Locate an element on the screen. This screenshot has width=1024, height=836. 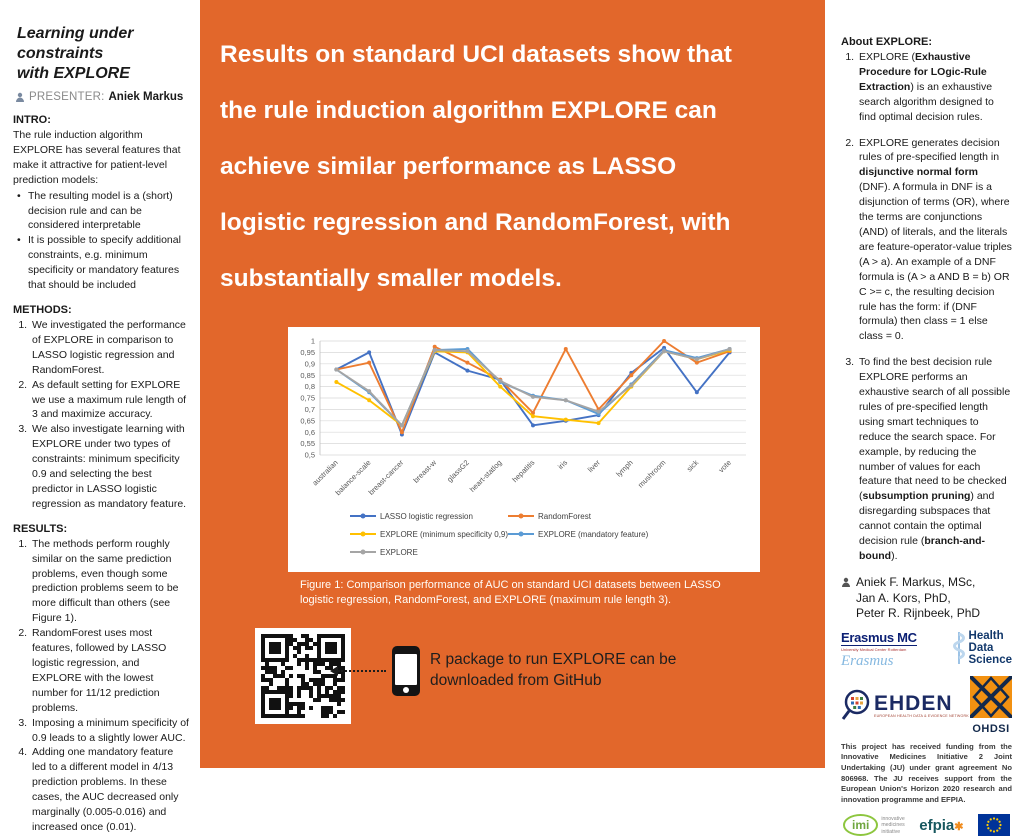
headline-line: achieve similar performance as LASSO is located at coordinates (448, 166).